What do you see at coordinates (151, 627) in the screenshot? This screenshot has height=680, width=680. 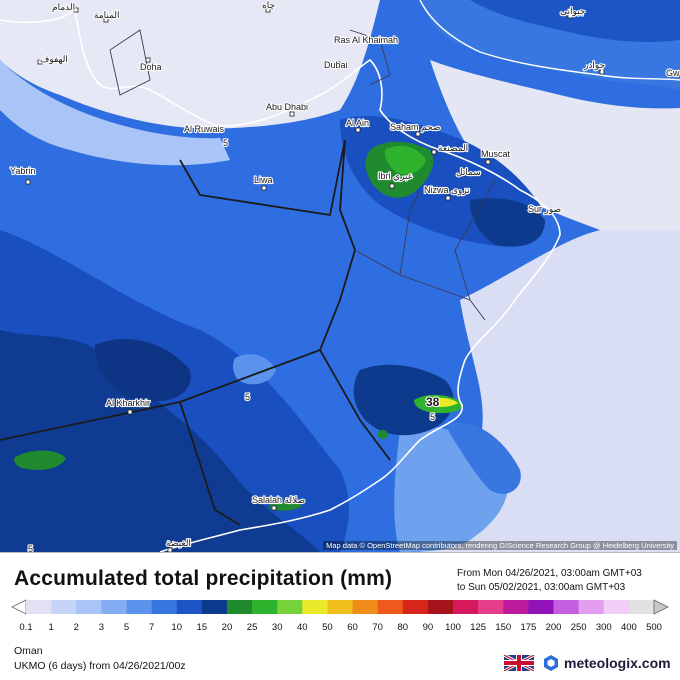 I see `scale-tick-label: 7` at bounding box center [151, 627].